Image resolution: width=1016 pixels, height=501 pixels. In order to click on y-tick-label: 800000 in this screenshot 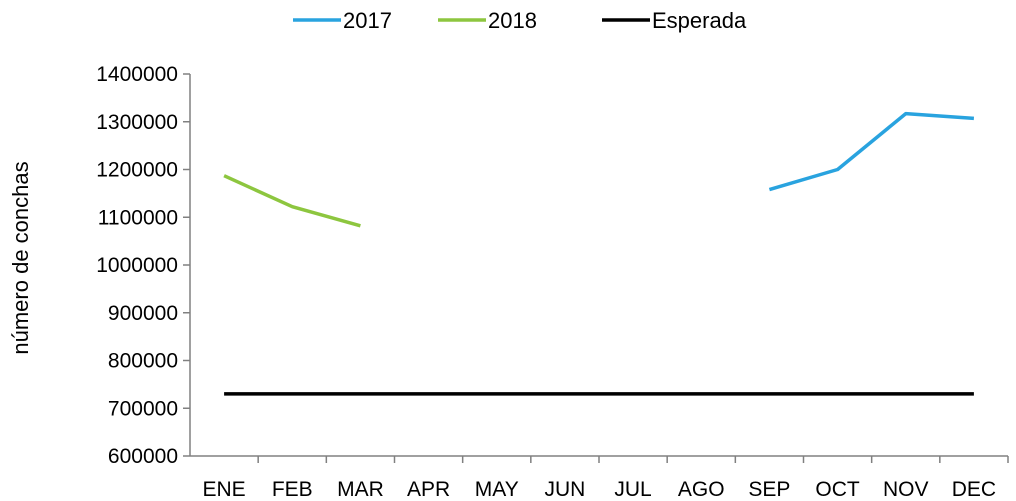, I will do `click(143, 361)`.